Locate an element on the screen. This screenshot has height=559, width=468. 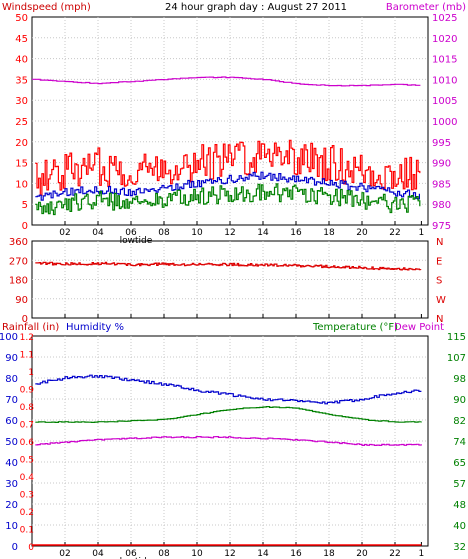
barometer-tick-label: 1025 is located at coordinates (444, 18).